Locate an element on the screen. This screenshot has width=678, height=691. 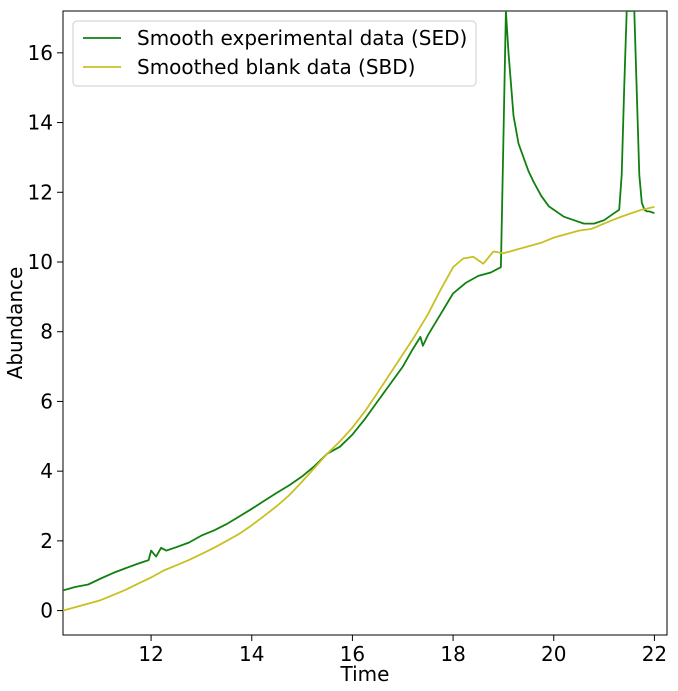
x-tick-label: 18 is located at coordinates (452, 654).